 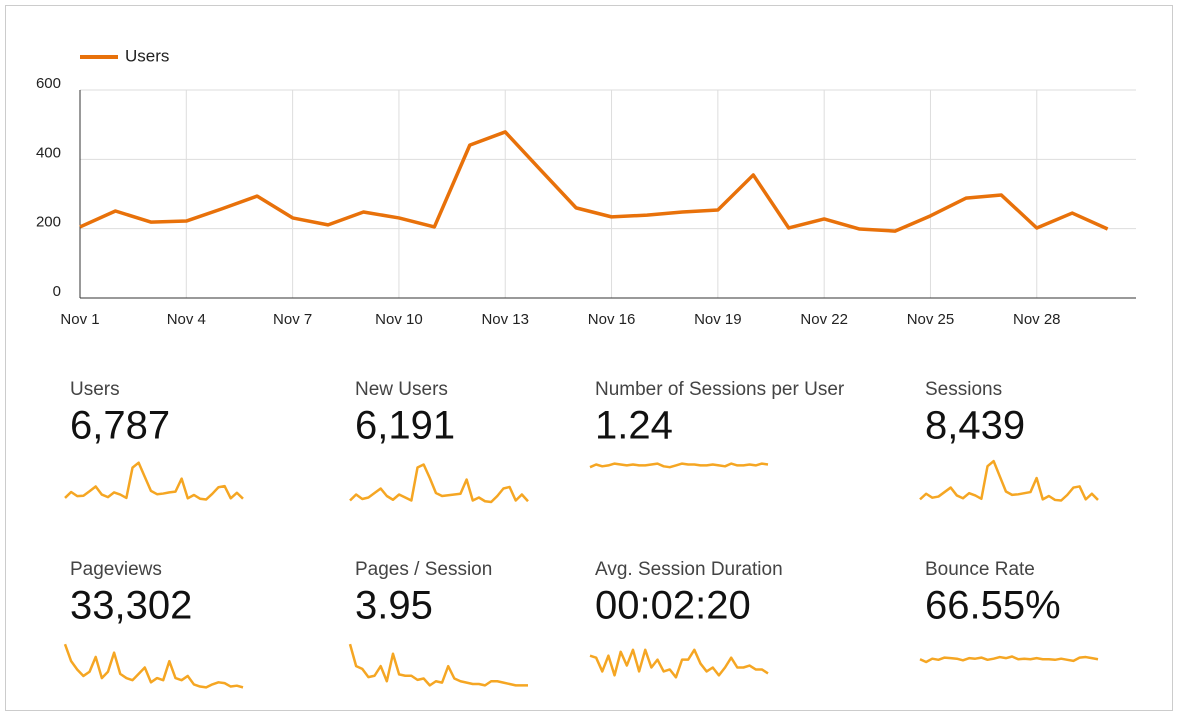 I want to click on y-tick-label: 400, so click(x=48, y=152).